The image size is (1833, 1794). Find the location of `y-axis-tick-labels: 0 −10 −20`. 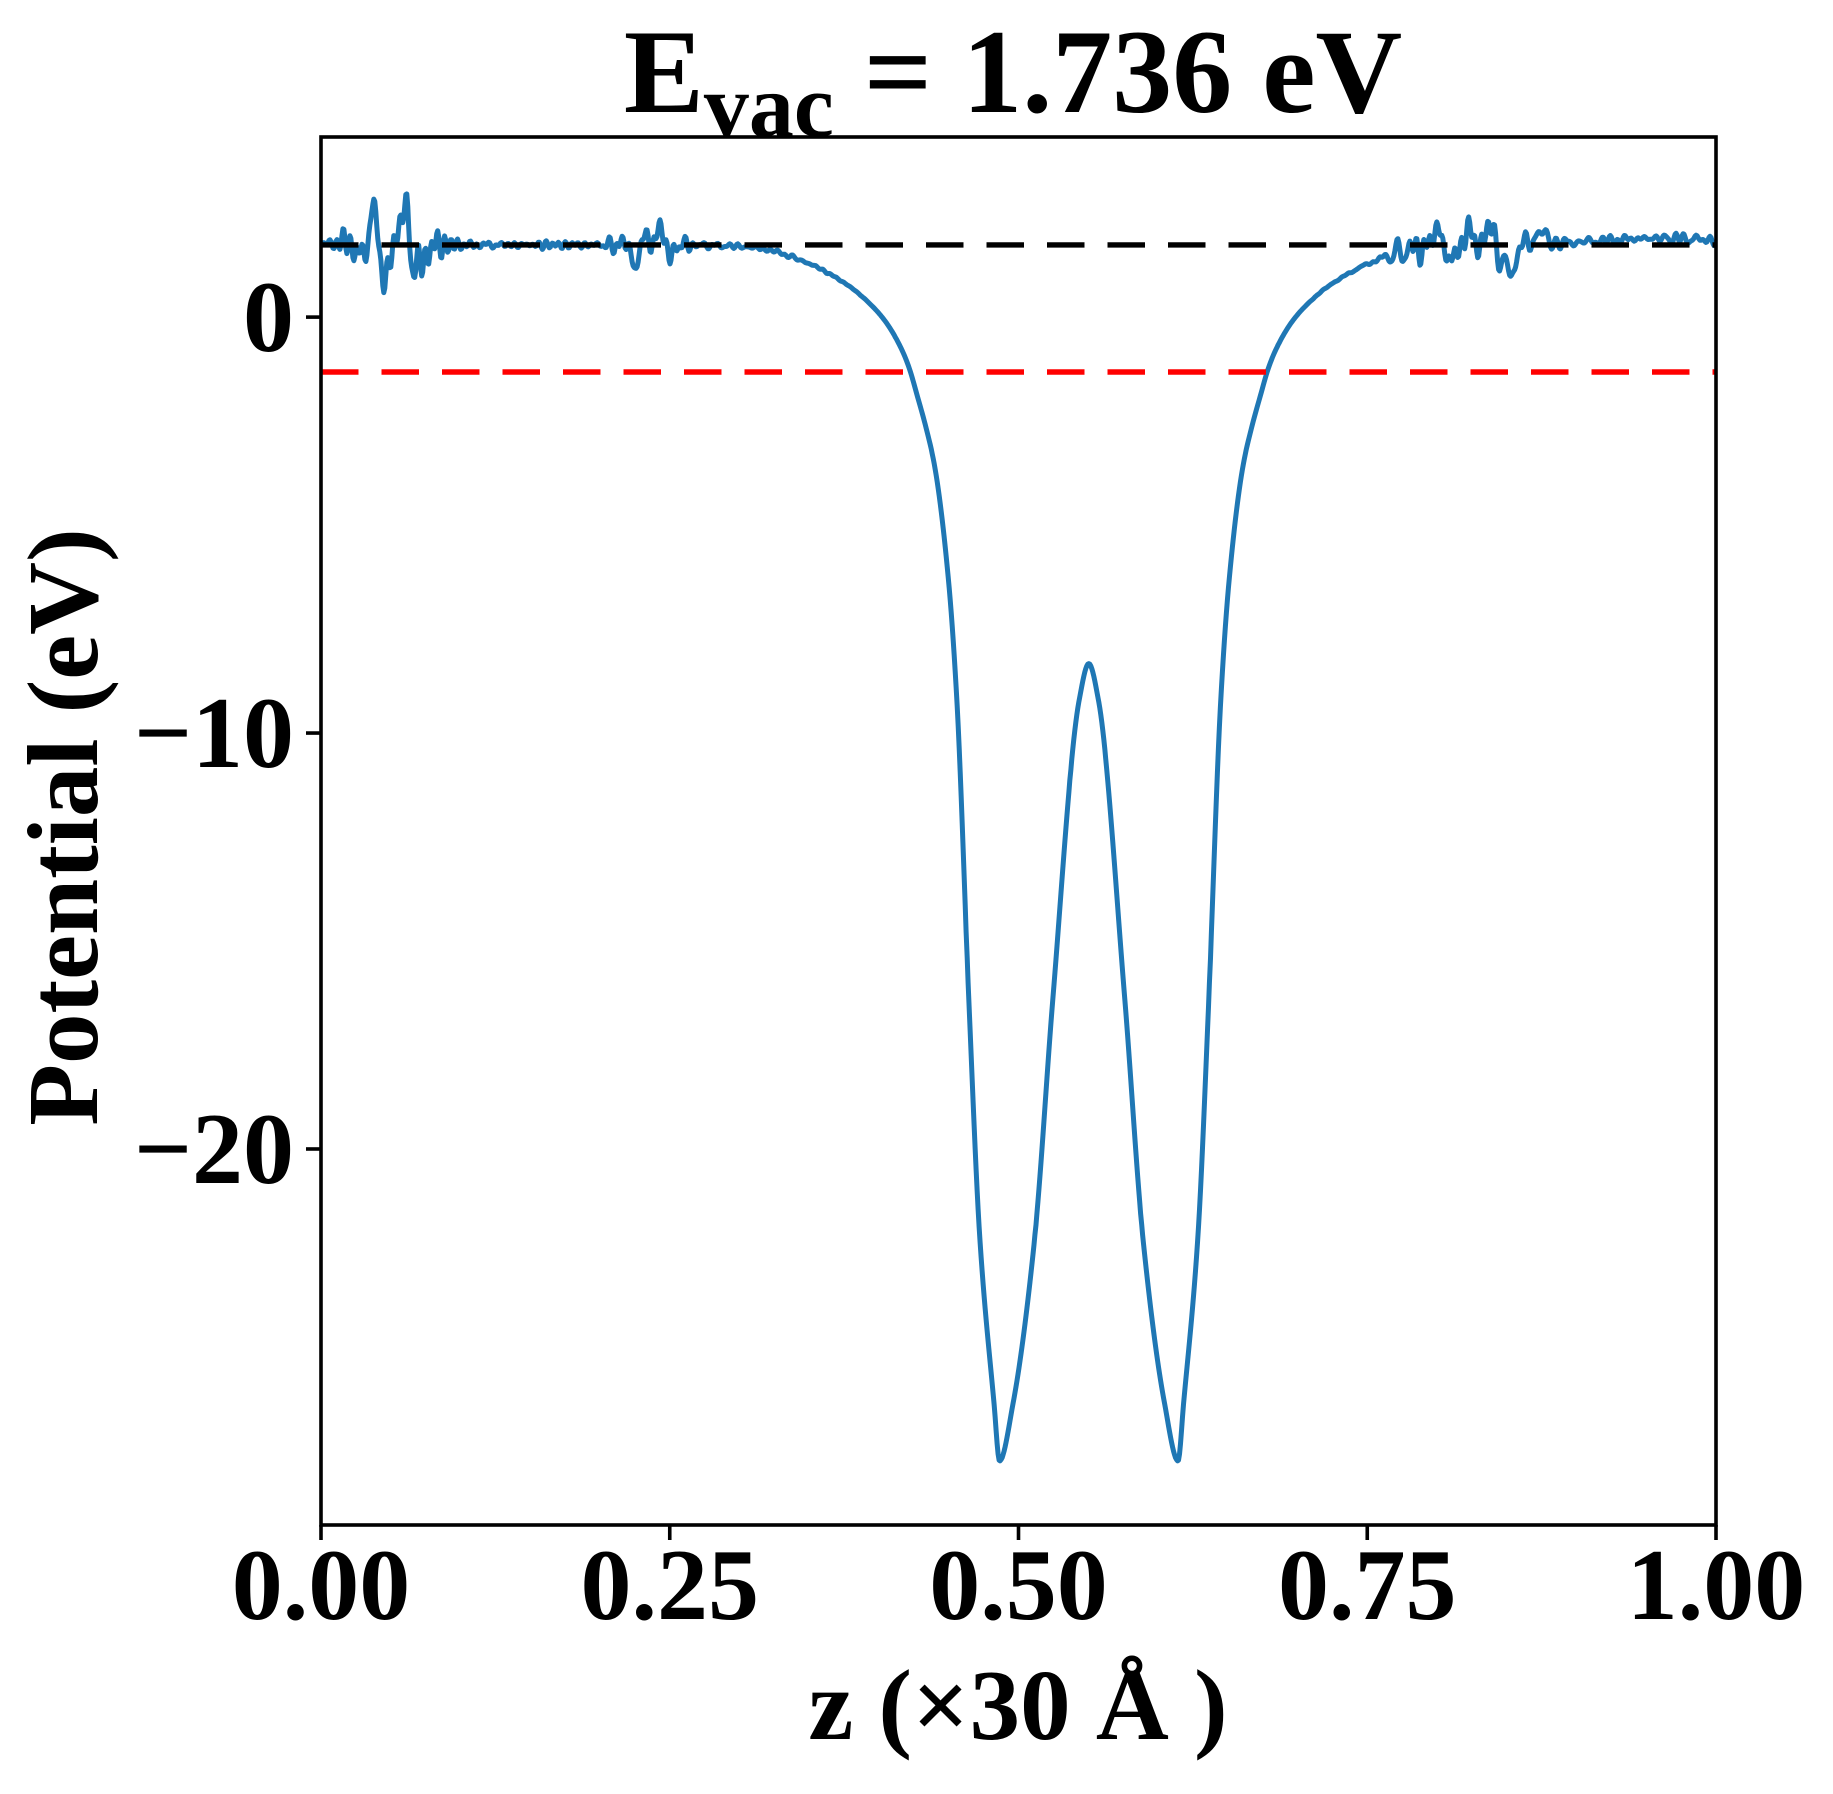

y-axis-tick-labels: 0 −10 −20 is located at coordinates (214, 733).